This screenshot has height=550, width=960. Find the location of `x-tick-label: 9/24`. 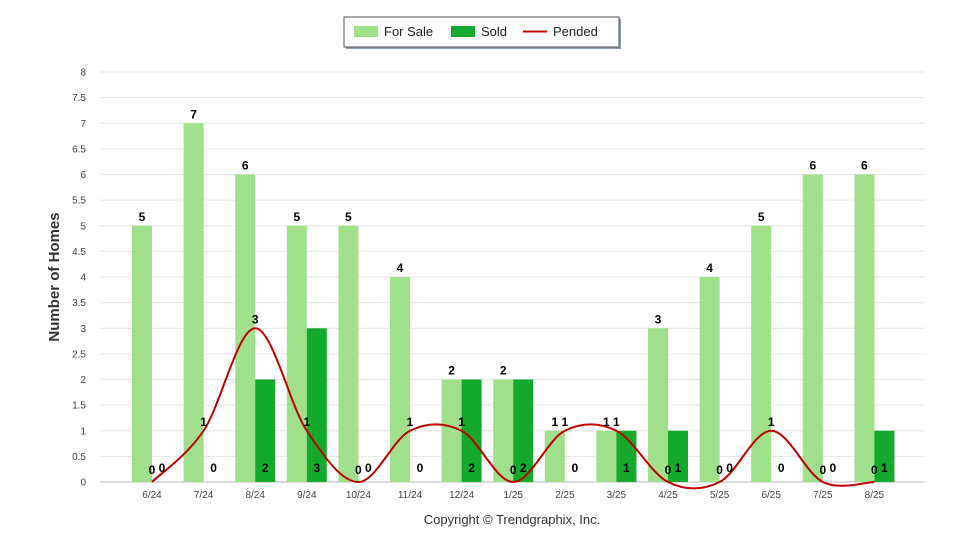

x-tick-label: 9/24 is located at coordinates (307, 495).